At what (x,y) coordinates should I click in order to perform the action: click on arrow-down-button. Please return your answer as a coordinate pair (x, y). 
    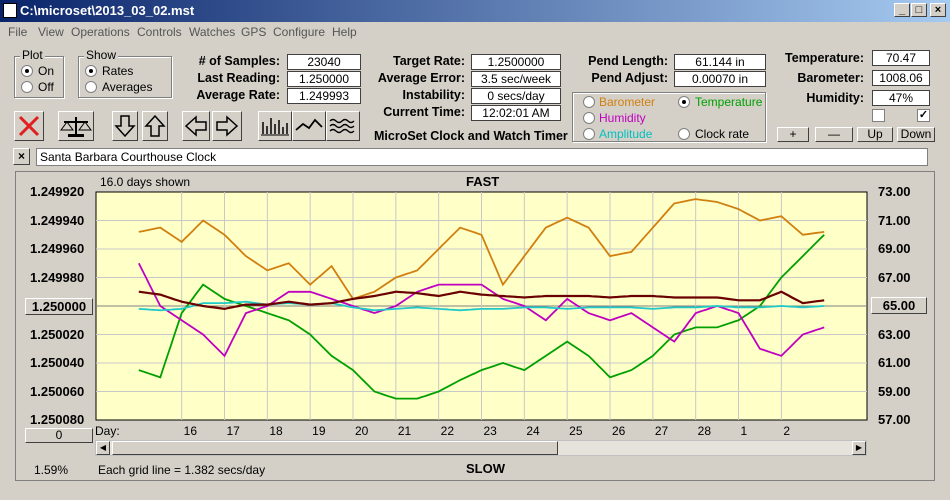
    Looking at the image, I should click on (125, 126).